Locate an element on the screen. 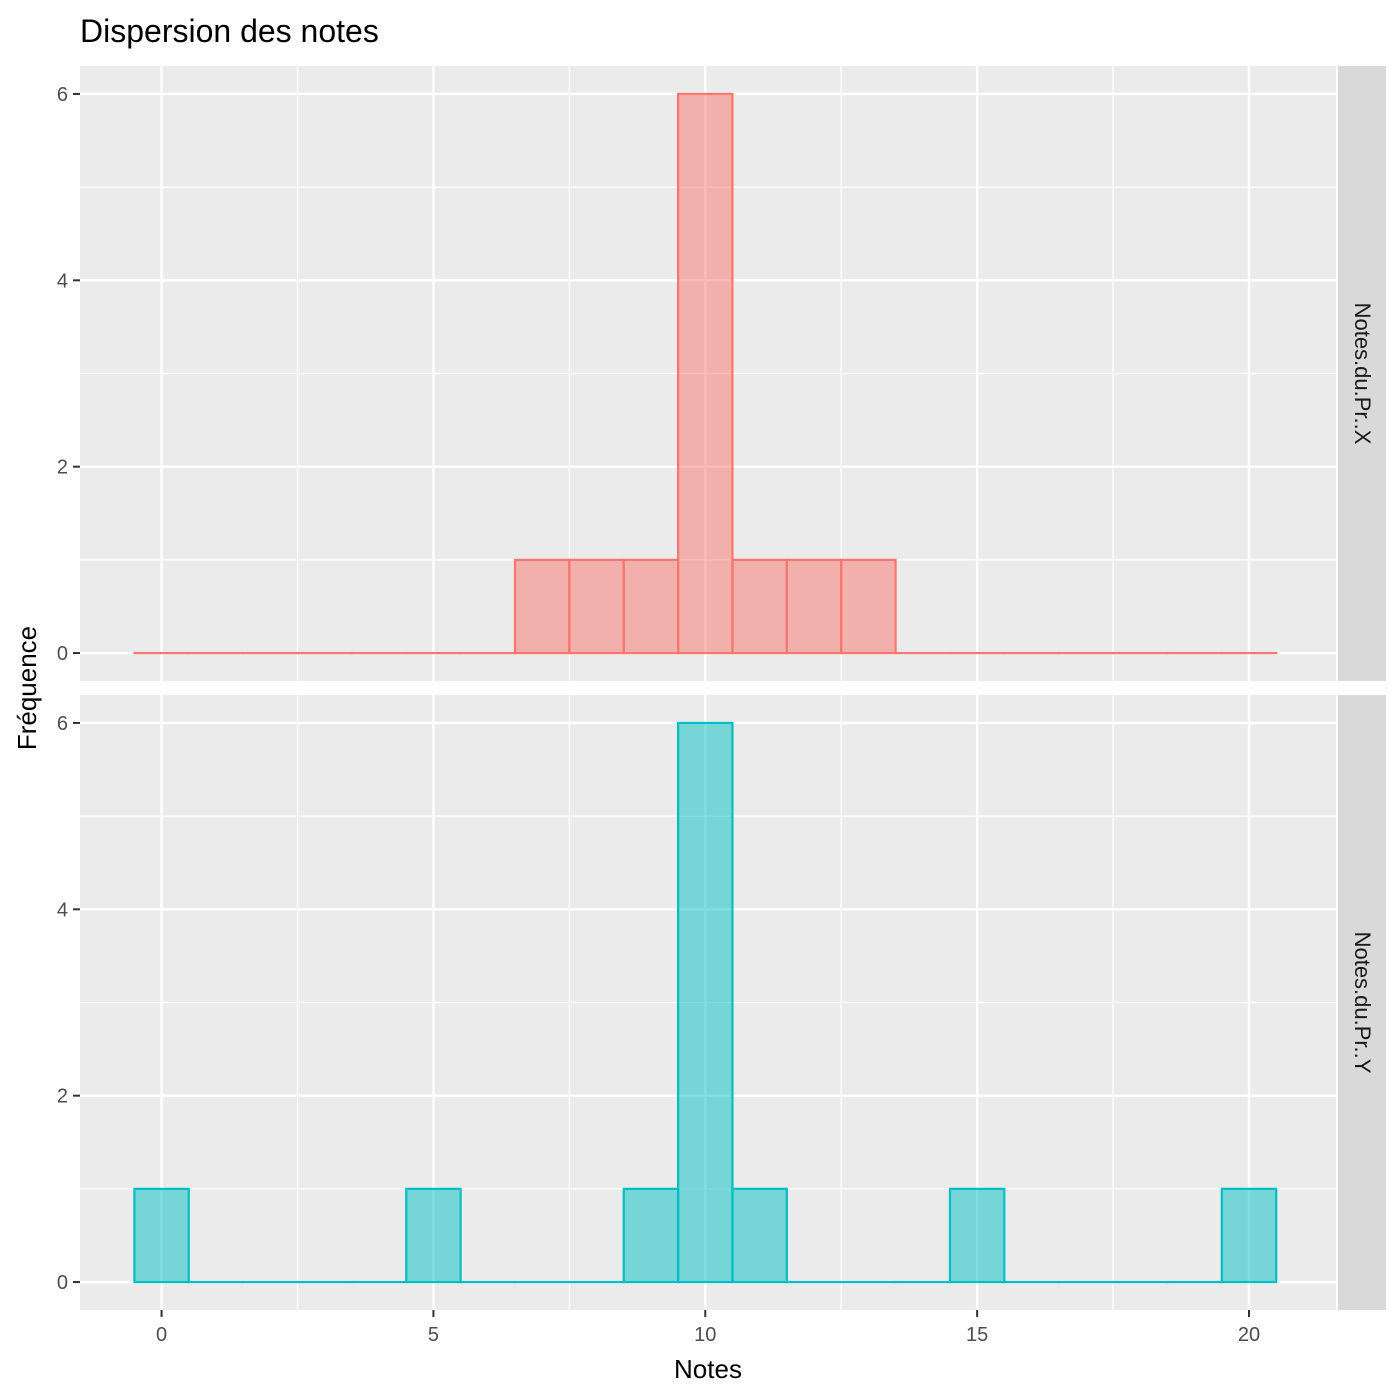 The width and height of the screenshot is (1400, 1400). facet-strip-label: Notes.du.Pr..Y is located at coordinates (1362, 1003).